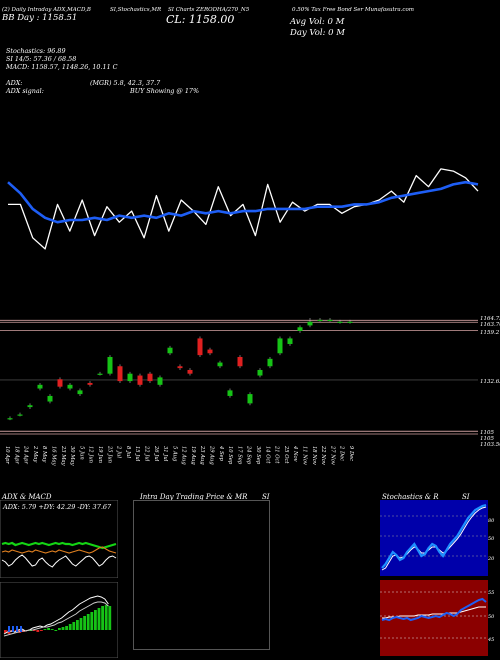  What do you see at coordinates (193, 455) in the screenshot?
I see `date-tick-label: 19 Aug` at bounding box center [193, 455].